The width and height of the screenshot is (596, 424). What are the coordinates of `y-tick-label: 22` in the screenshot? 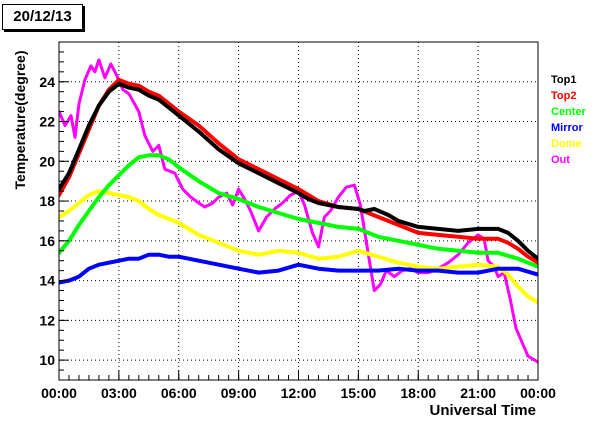 It's located at (47, 122).